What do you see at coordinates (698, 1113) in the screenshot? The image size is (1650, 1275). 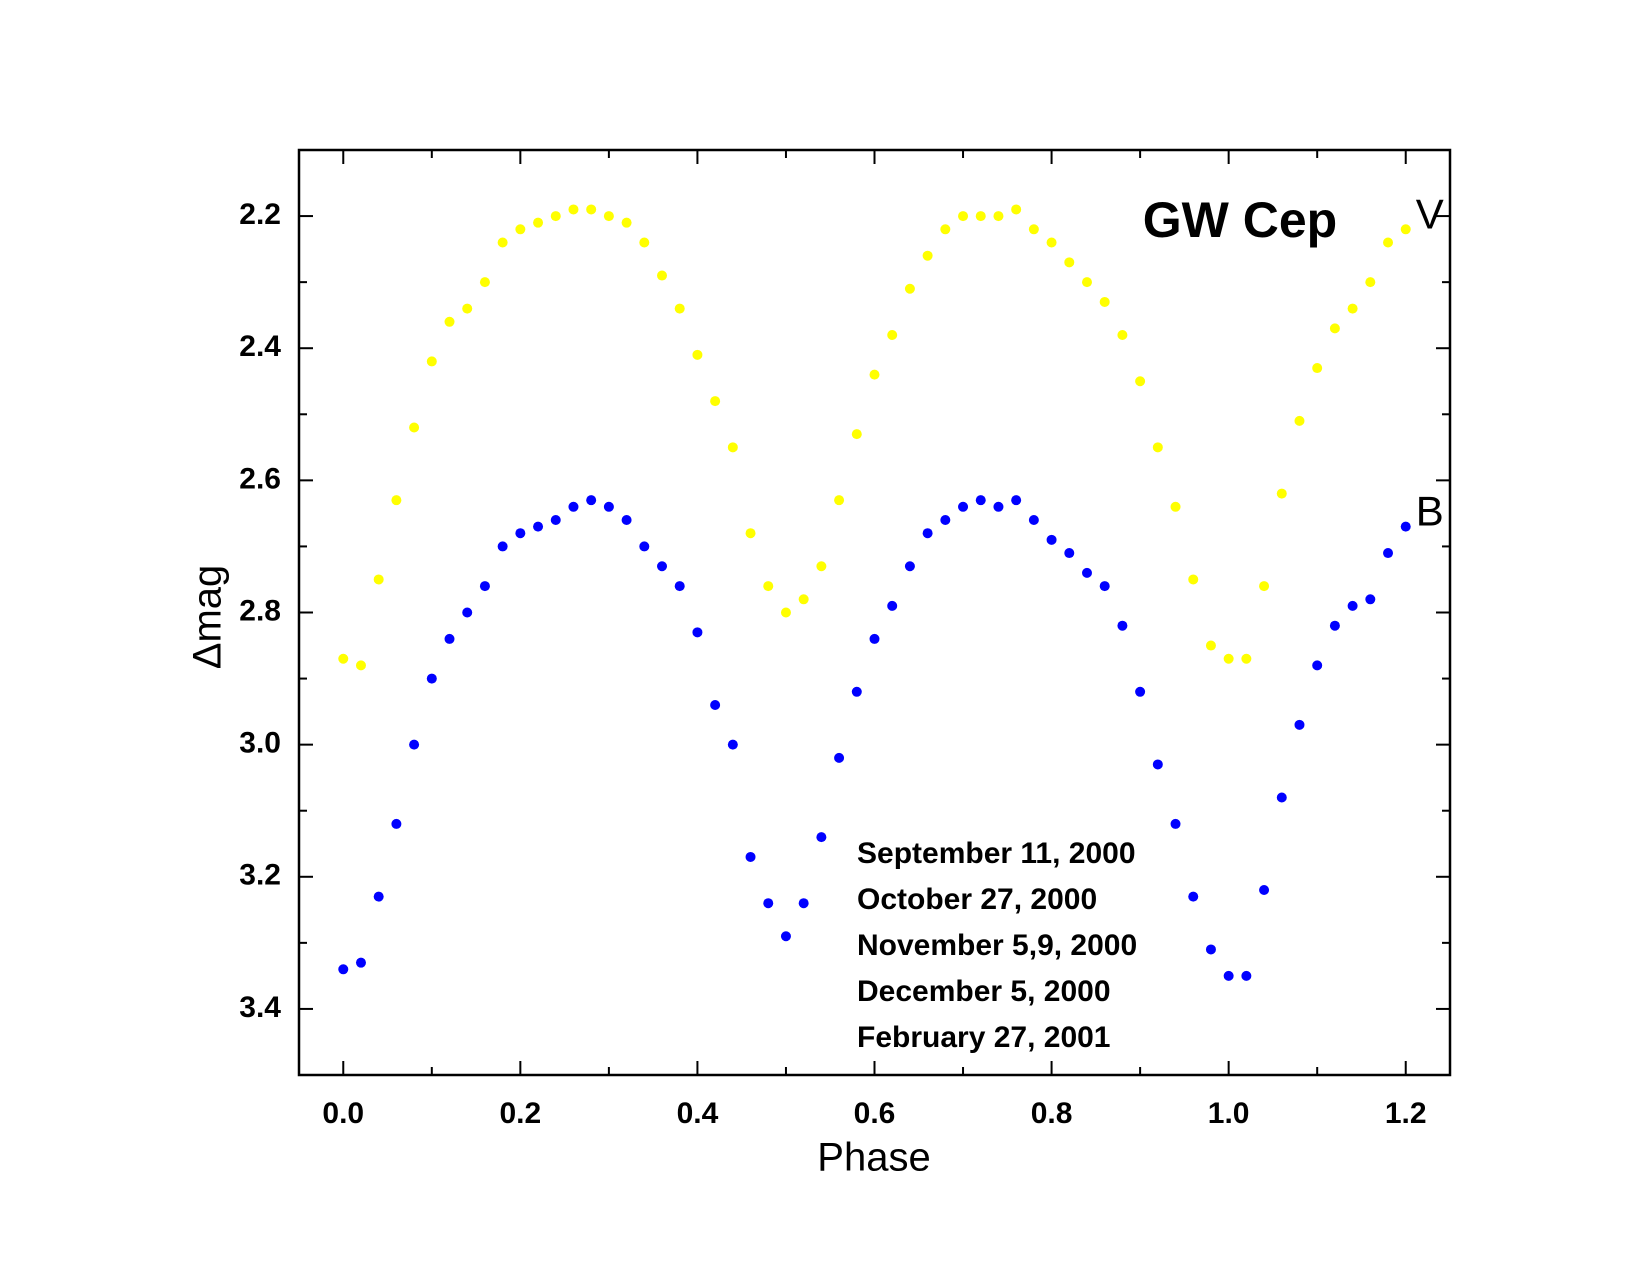 I see `x-tick-label: 0.4` at bounding box center [698, 1113].